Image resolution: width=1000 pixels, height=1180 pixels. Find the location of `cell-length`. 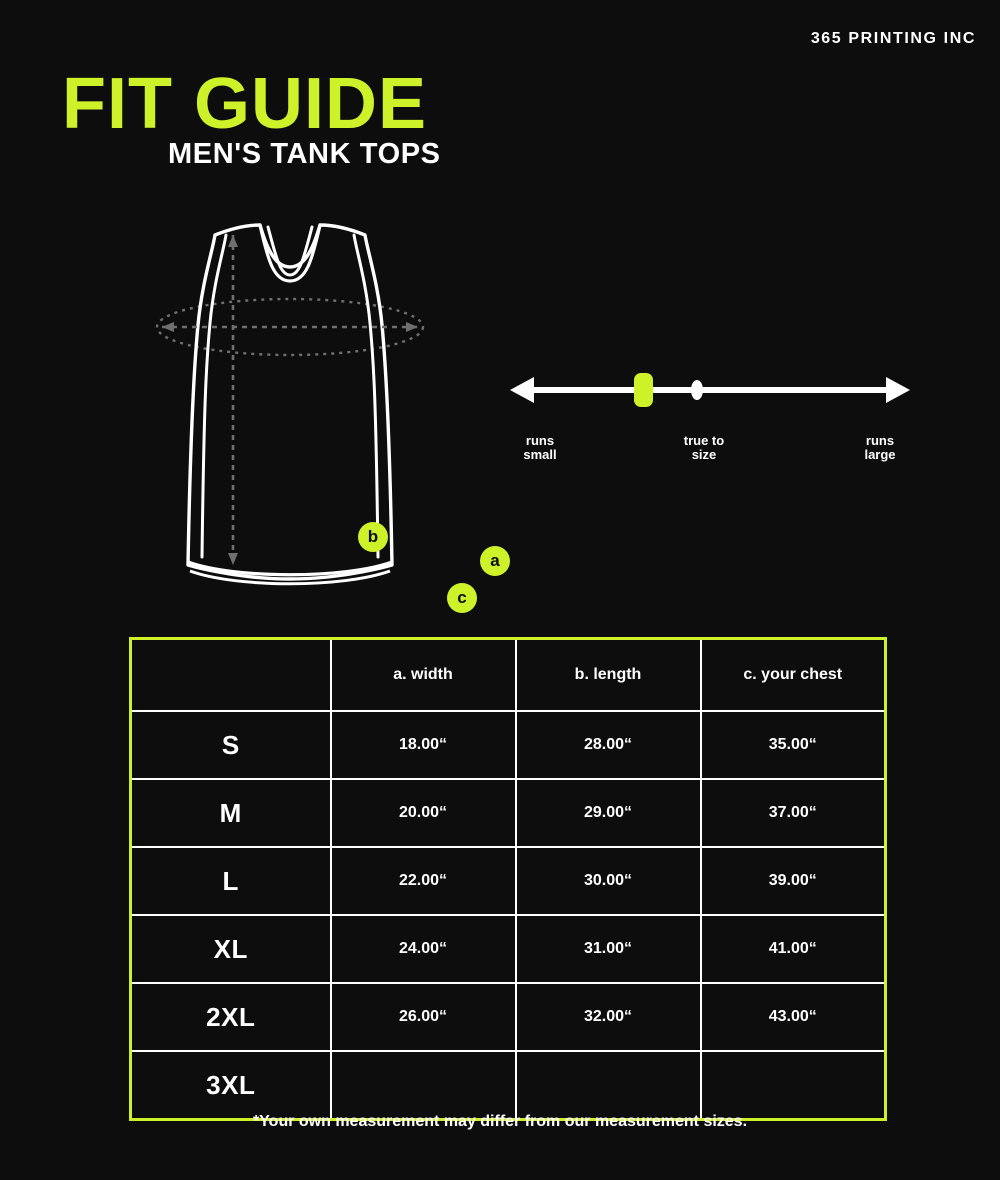

cell-length is located at coordinates (608, 1085).